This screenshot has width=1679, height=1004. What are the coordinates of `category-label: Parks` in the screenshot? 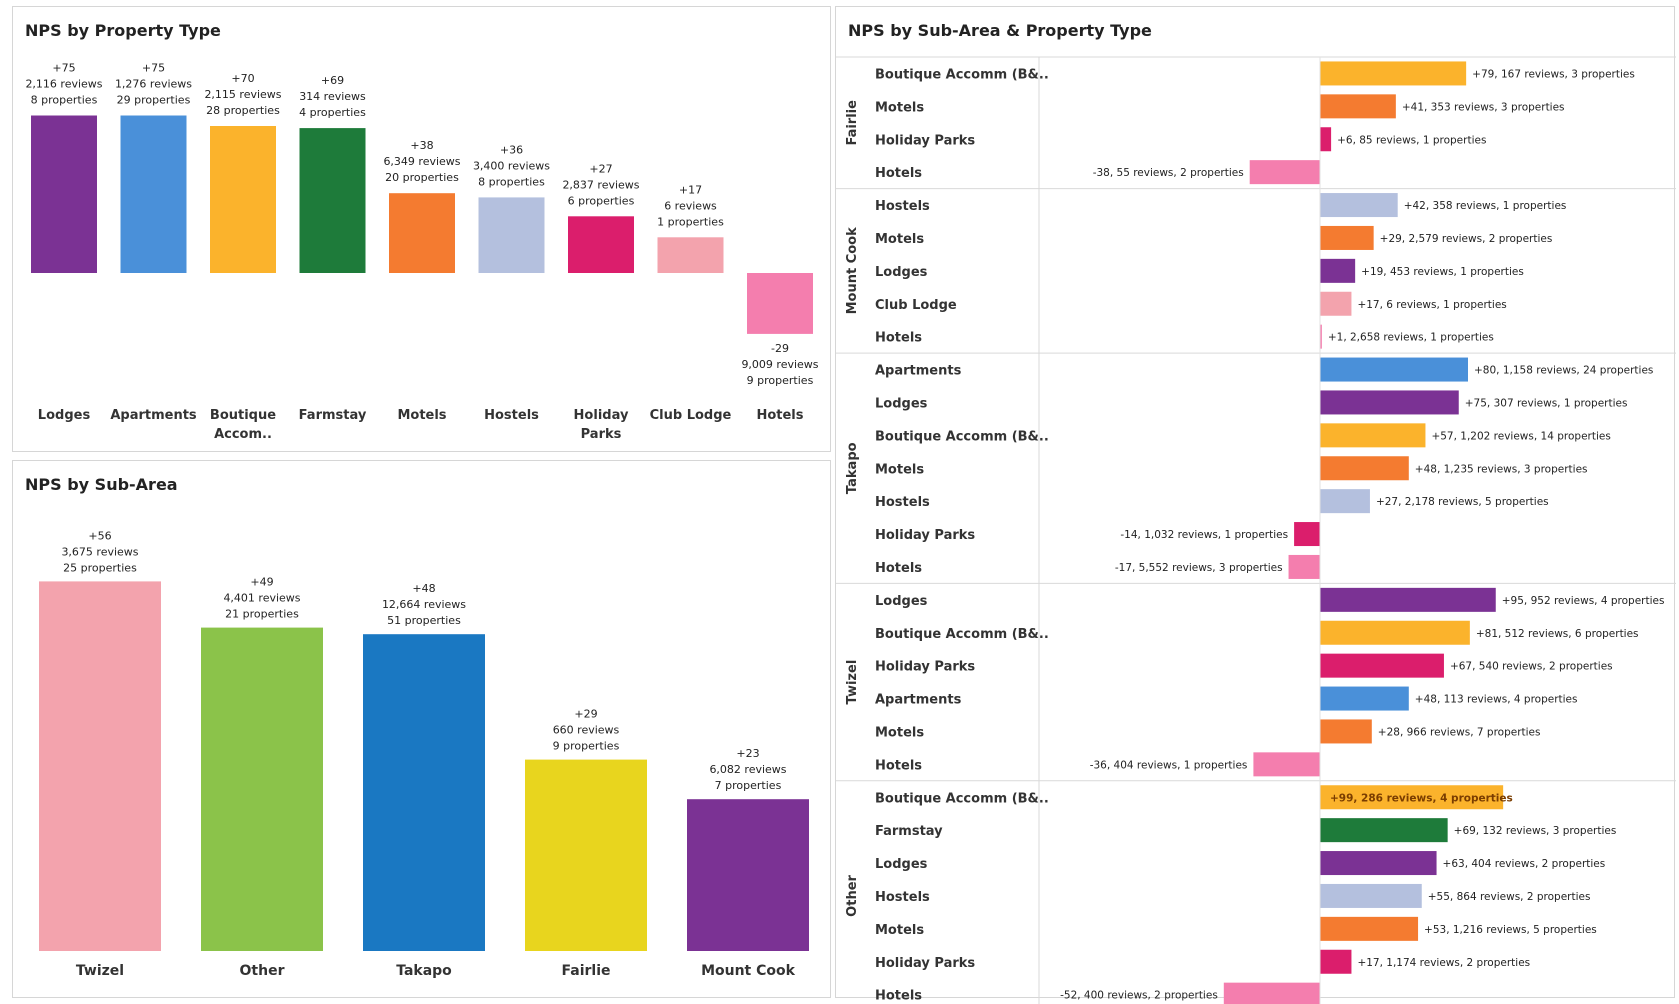 It's located at (601, 434).